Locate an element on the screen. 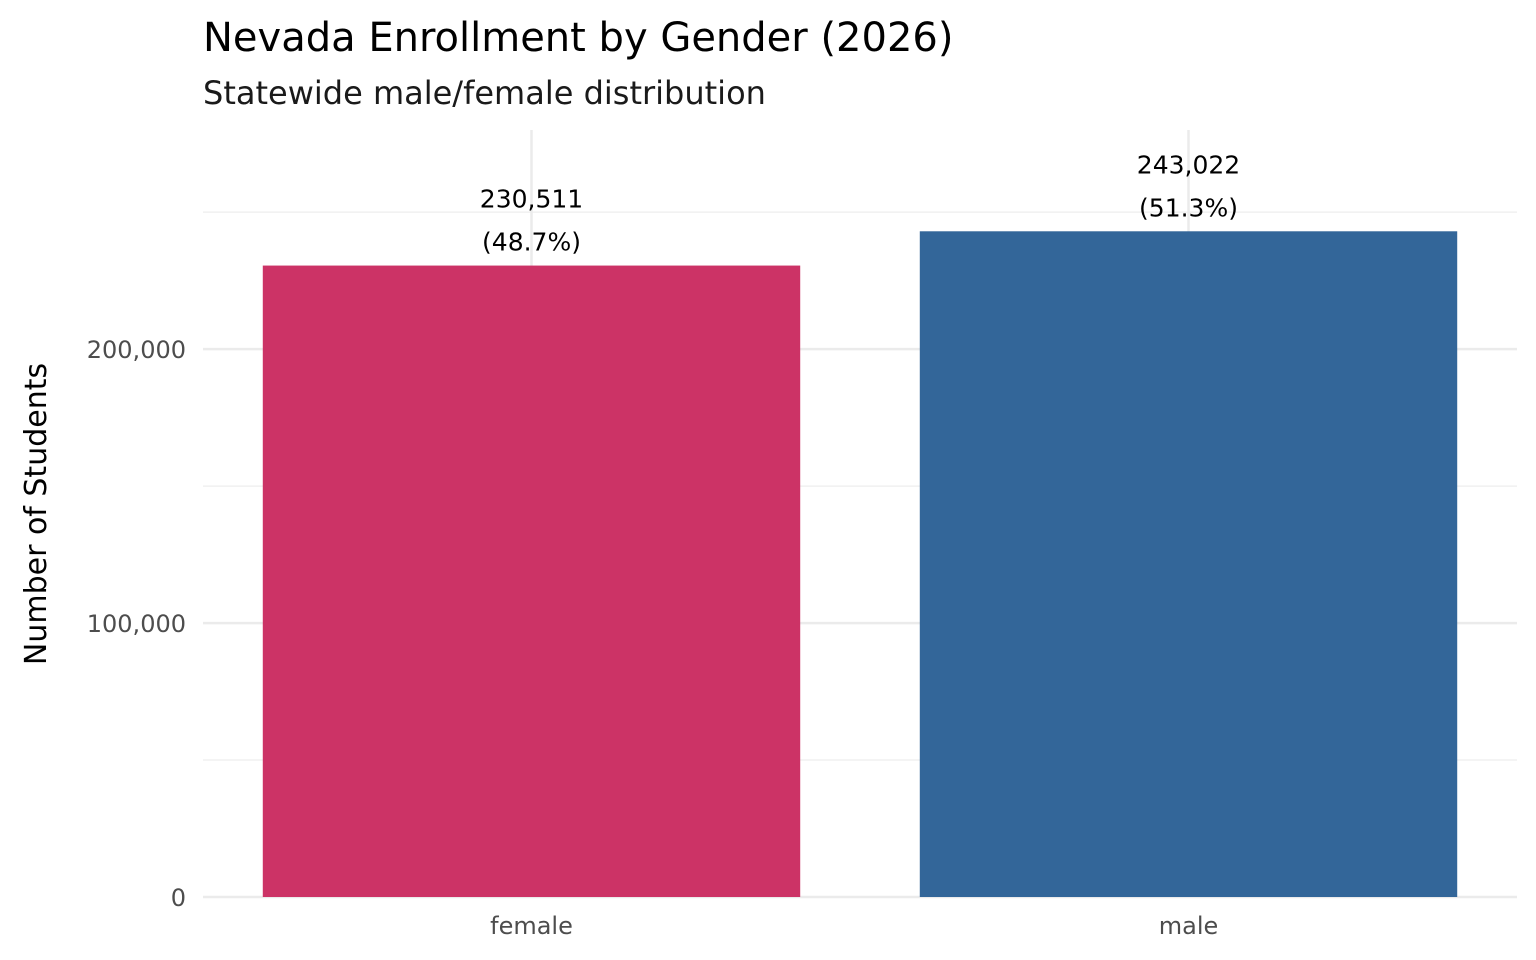 The image size is (1536, 960). chart-subtitle: Statewide male/female distribution is located at coordinates (484, 93).